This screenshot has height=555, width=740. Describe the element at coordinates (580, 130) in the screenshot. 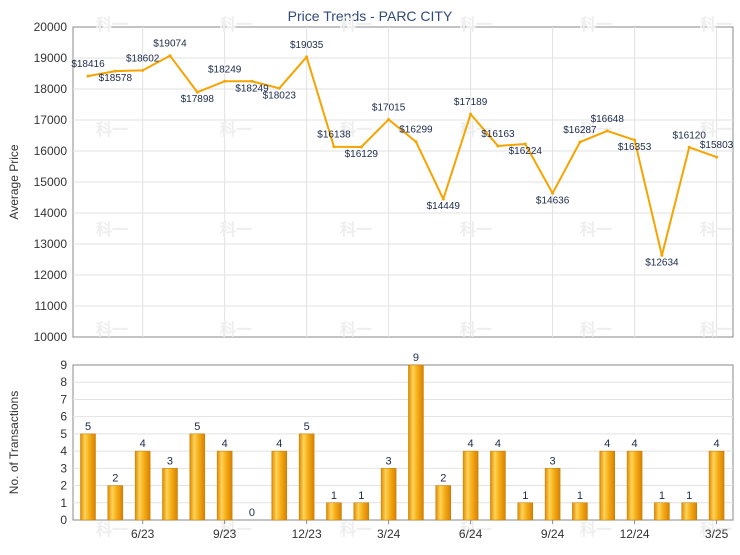

I see `price-data-label: $16287` at that location.